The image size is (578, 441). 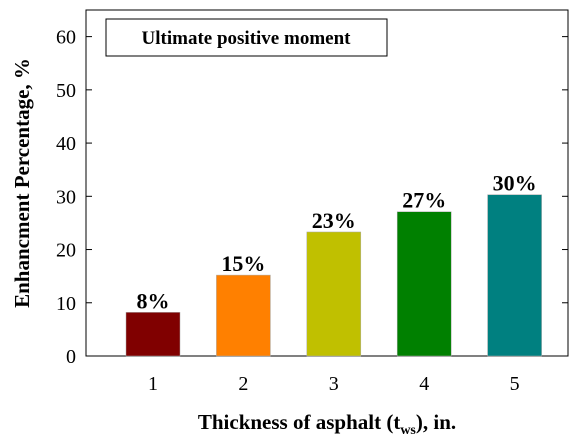 I want to click on annotation-box, so click(x=246, y=37).